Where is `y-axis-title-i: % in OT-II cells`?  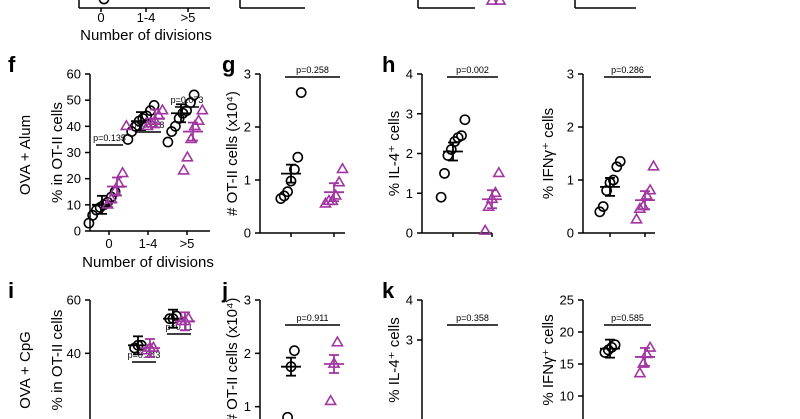
y-axis-title-i: % in OT-II cells is located at coordinates (57, 360).